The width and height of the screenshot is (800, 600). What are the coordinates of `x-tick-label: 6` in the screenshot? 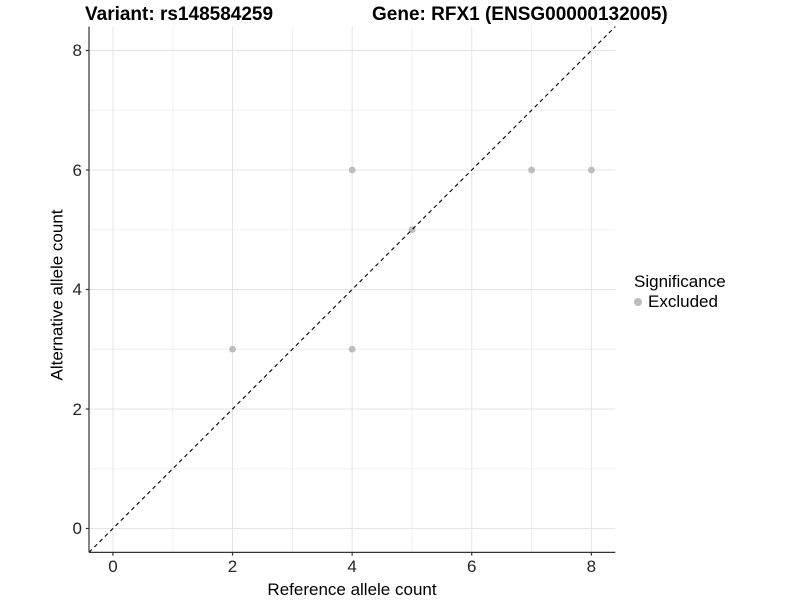 It's located at (472, 566).